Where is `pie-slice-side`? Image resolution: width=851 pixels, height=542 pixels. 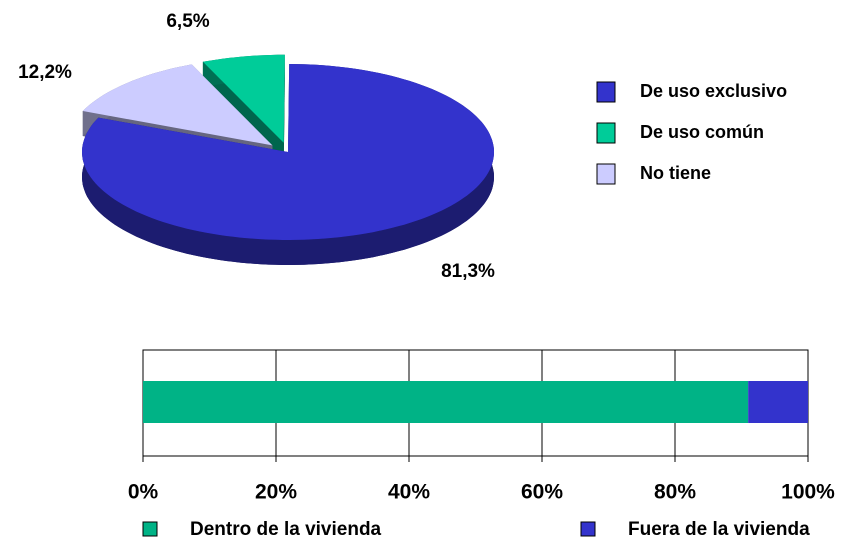
pie-slice-side is located at coordinates (284, 111).